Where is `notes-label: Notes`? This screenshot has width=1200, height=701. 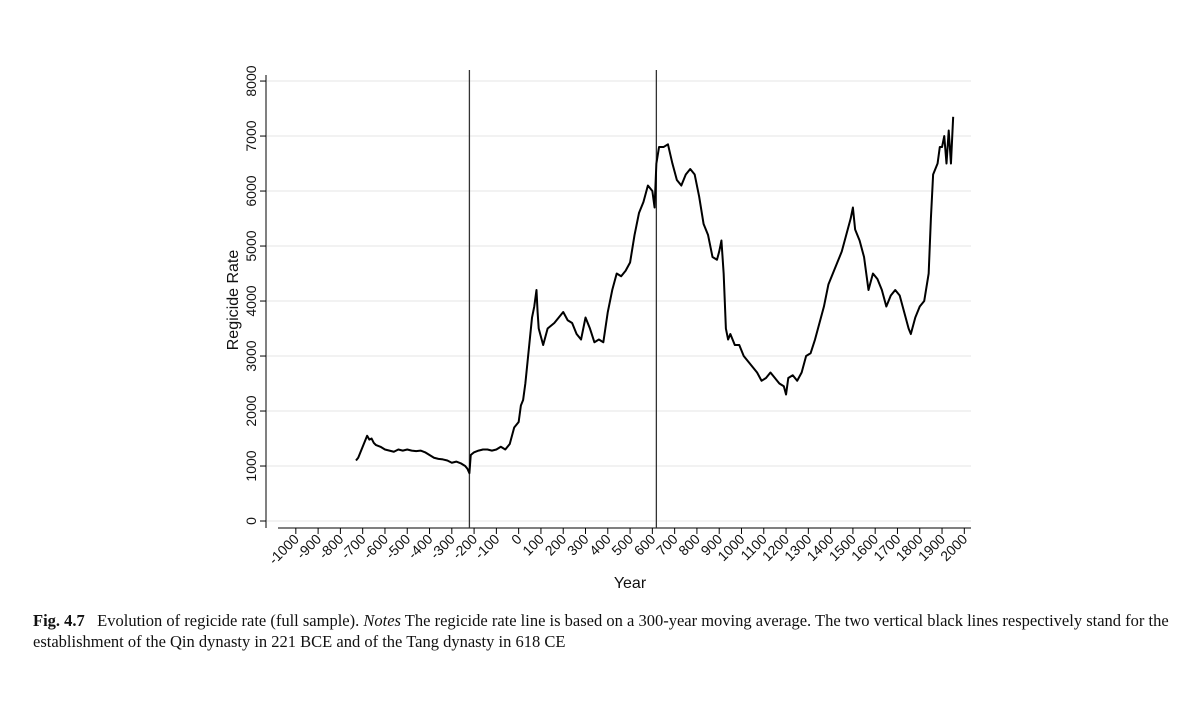
notes-label: Notes is located at coordinates (382, 620).